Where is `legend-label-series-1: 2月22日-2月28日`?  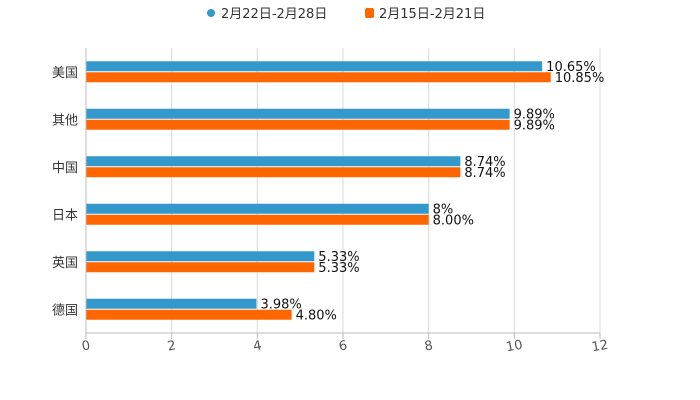
legend-label-series-1: 2月22日-2月28日 is located at coordinates (274, 14).